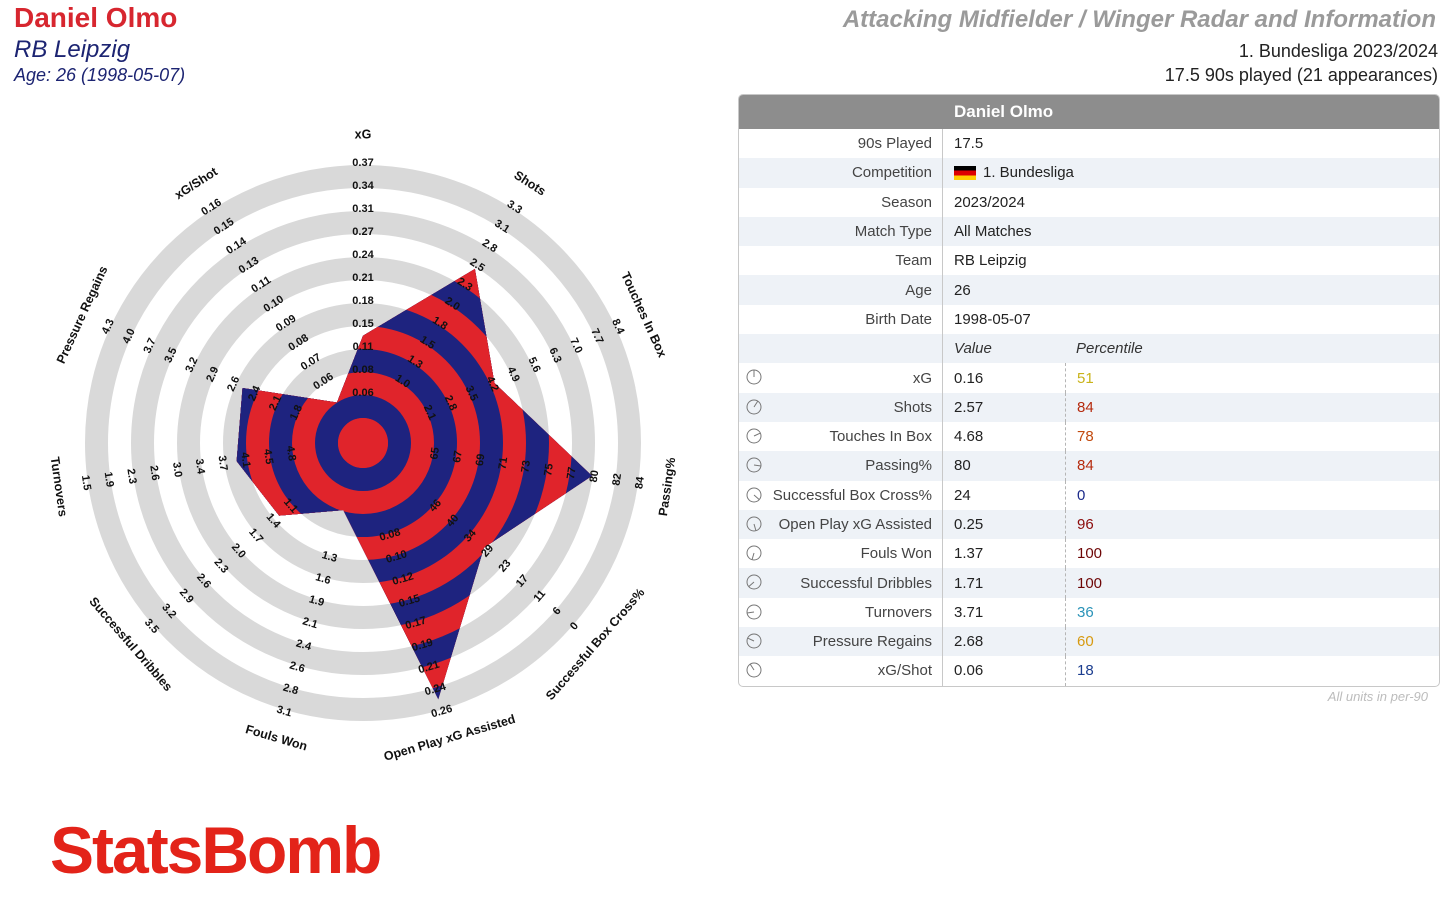  What do you see at coordinates (969, 671) in the screenshot?
I see `metric-value: 0.06` at bounding box center [969, 671].